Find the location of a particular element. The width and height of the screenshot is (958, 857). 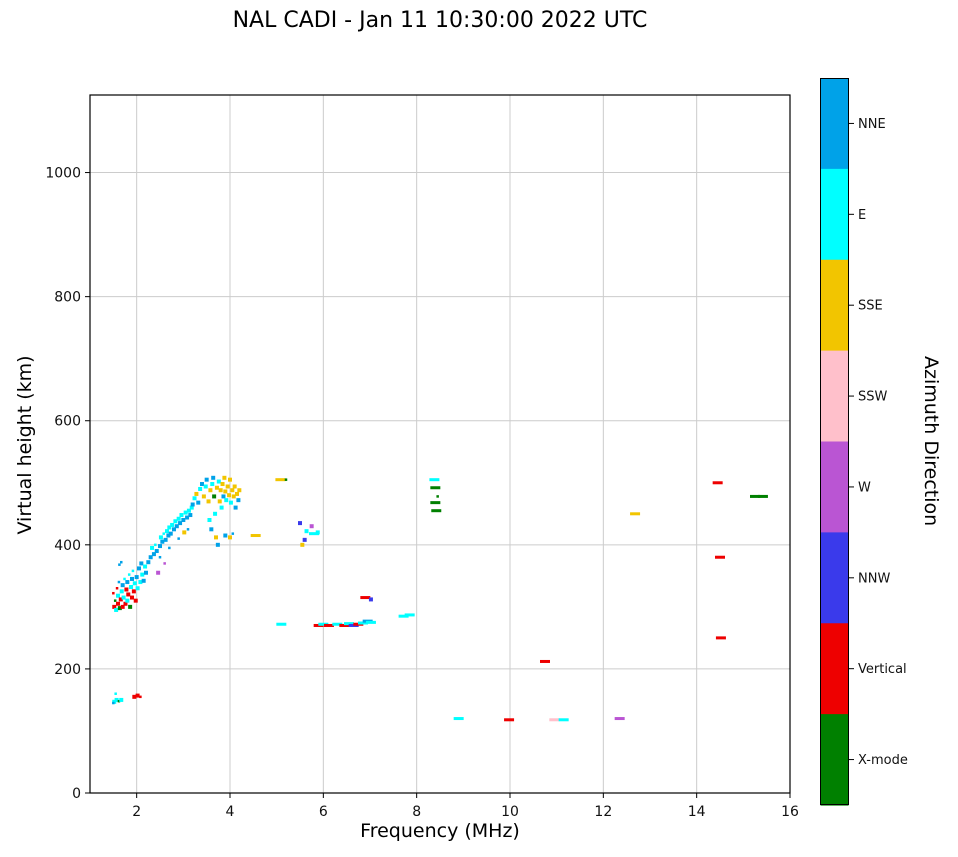

svg-text: 2 is located at coordinates (136, 812).